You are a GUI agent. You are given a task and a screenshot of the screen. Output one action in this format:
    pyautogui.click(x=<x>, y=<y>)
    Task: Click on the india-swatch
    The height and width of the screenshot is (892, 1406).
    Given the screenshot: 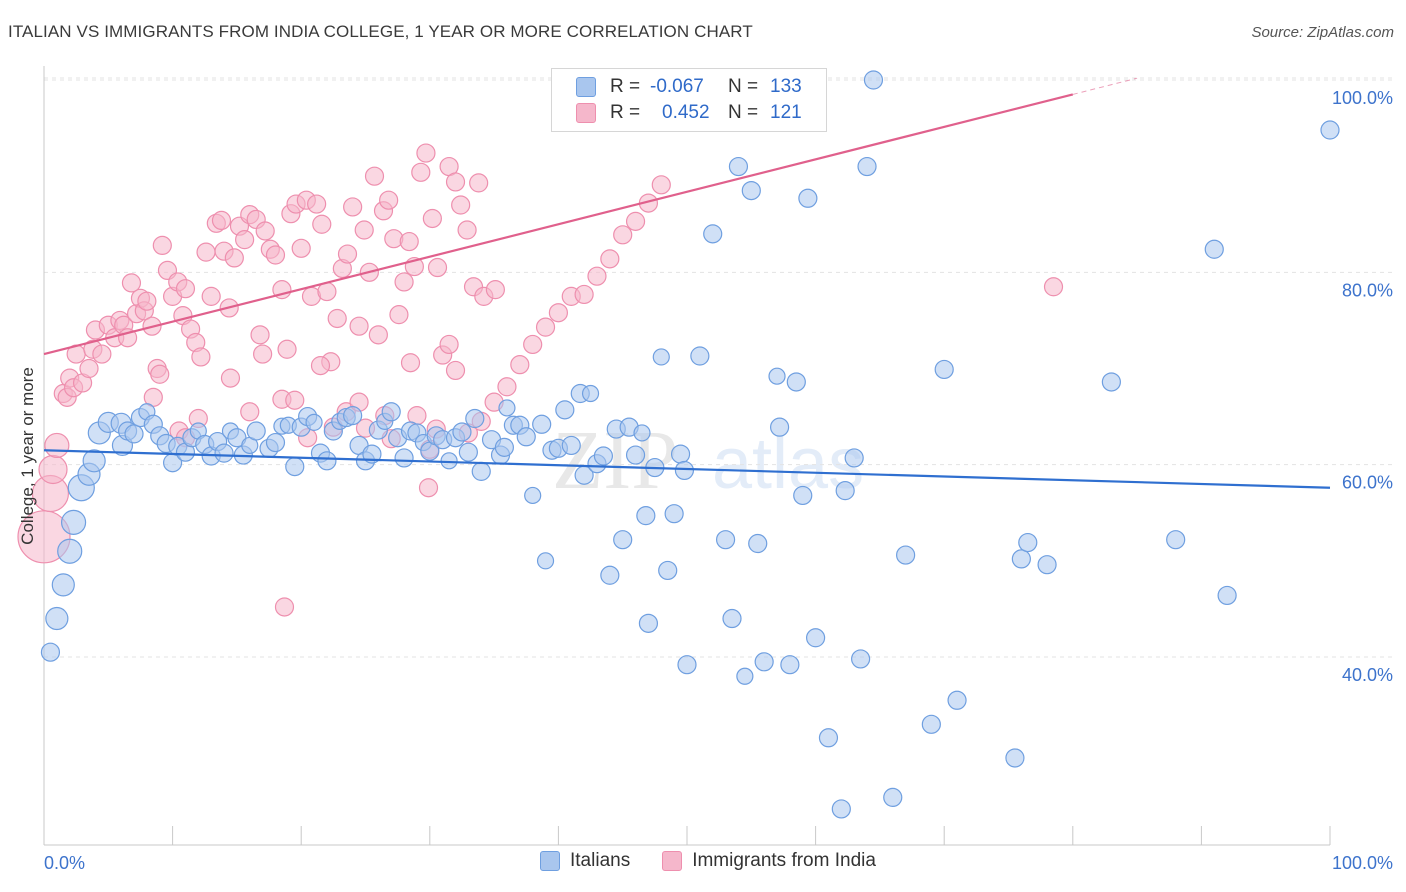 What is the action you would take?
    pyautogui.click(x=672, y=861)
    